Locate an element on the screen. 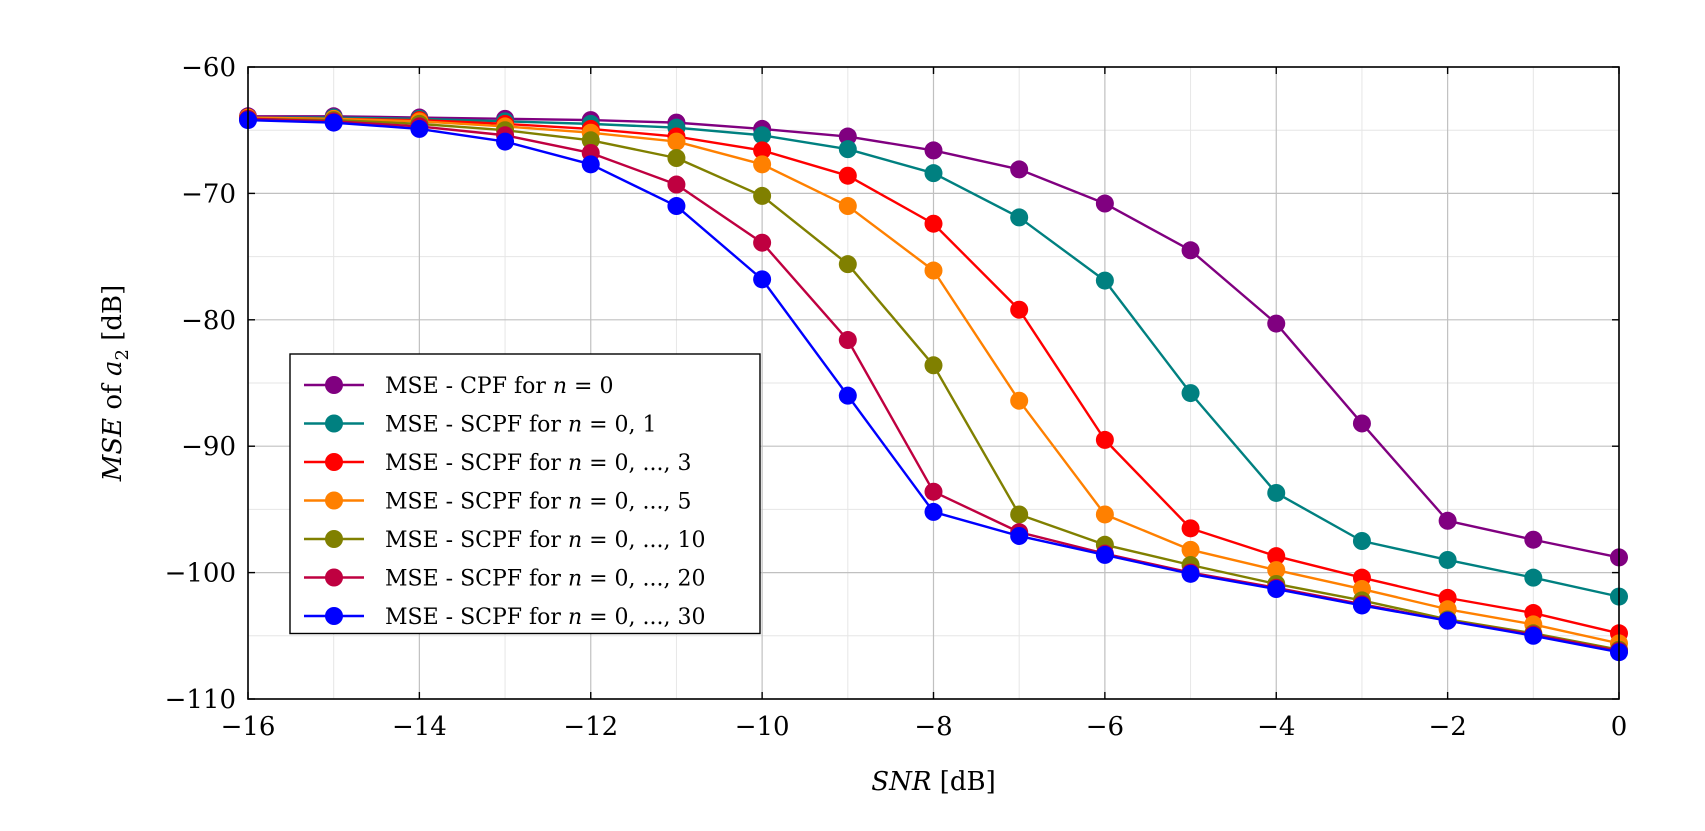 This screenshot has height=831, width=1705. legend-label: MSE - CPF for n = 0 is located at coordinates (499, 386).